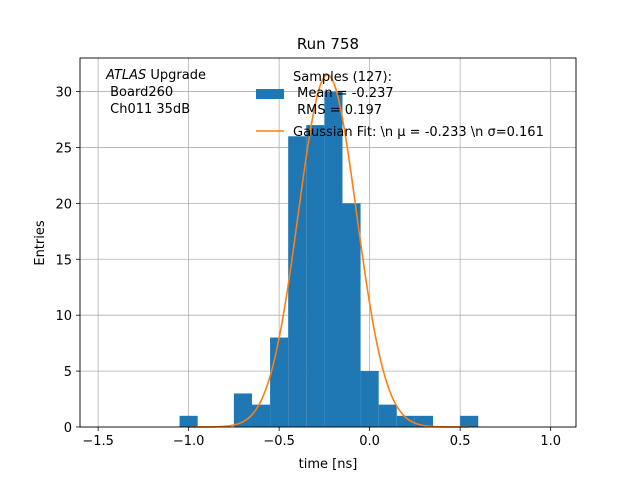 Image resolution: width=640 pixels, height=480 pixels. Describe the element at coordinates (98, 441) in the screenshot. I see `x-tick-label: −1.5` at that location.